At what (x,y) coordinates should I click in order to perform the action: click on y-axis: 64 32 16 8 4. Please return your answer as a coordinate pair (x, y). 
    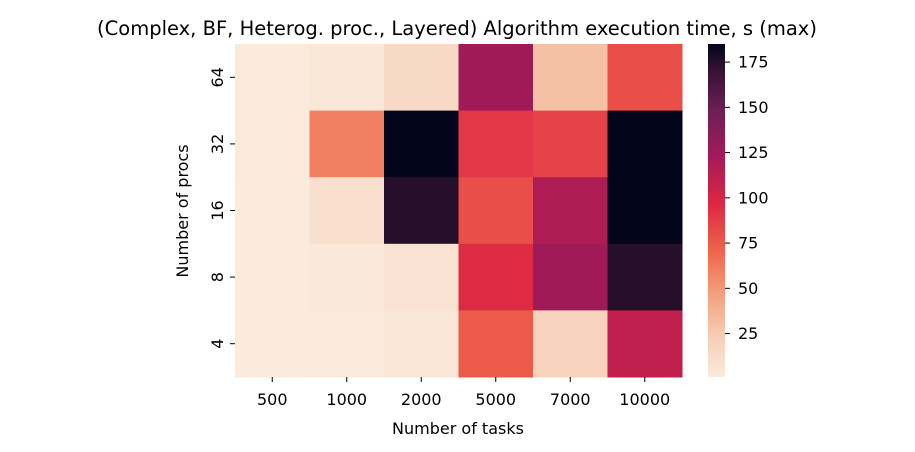
    Looking at the image, I should click on (221, 208).